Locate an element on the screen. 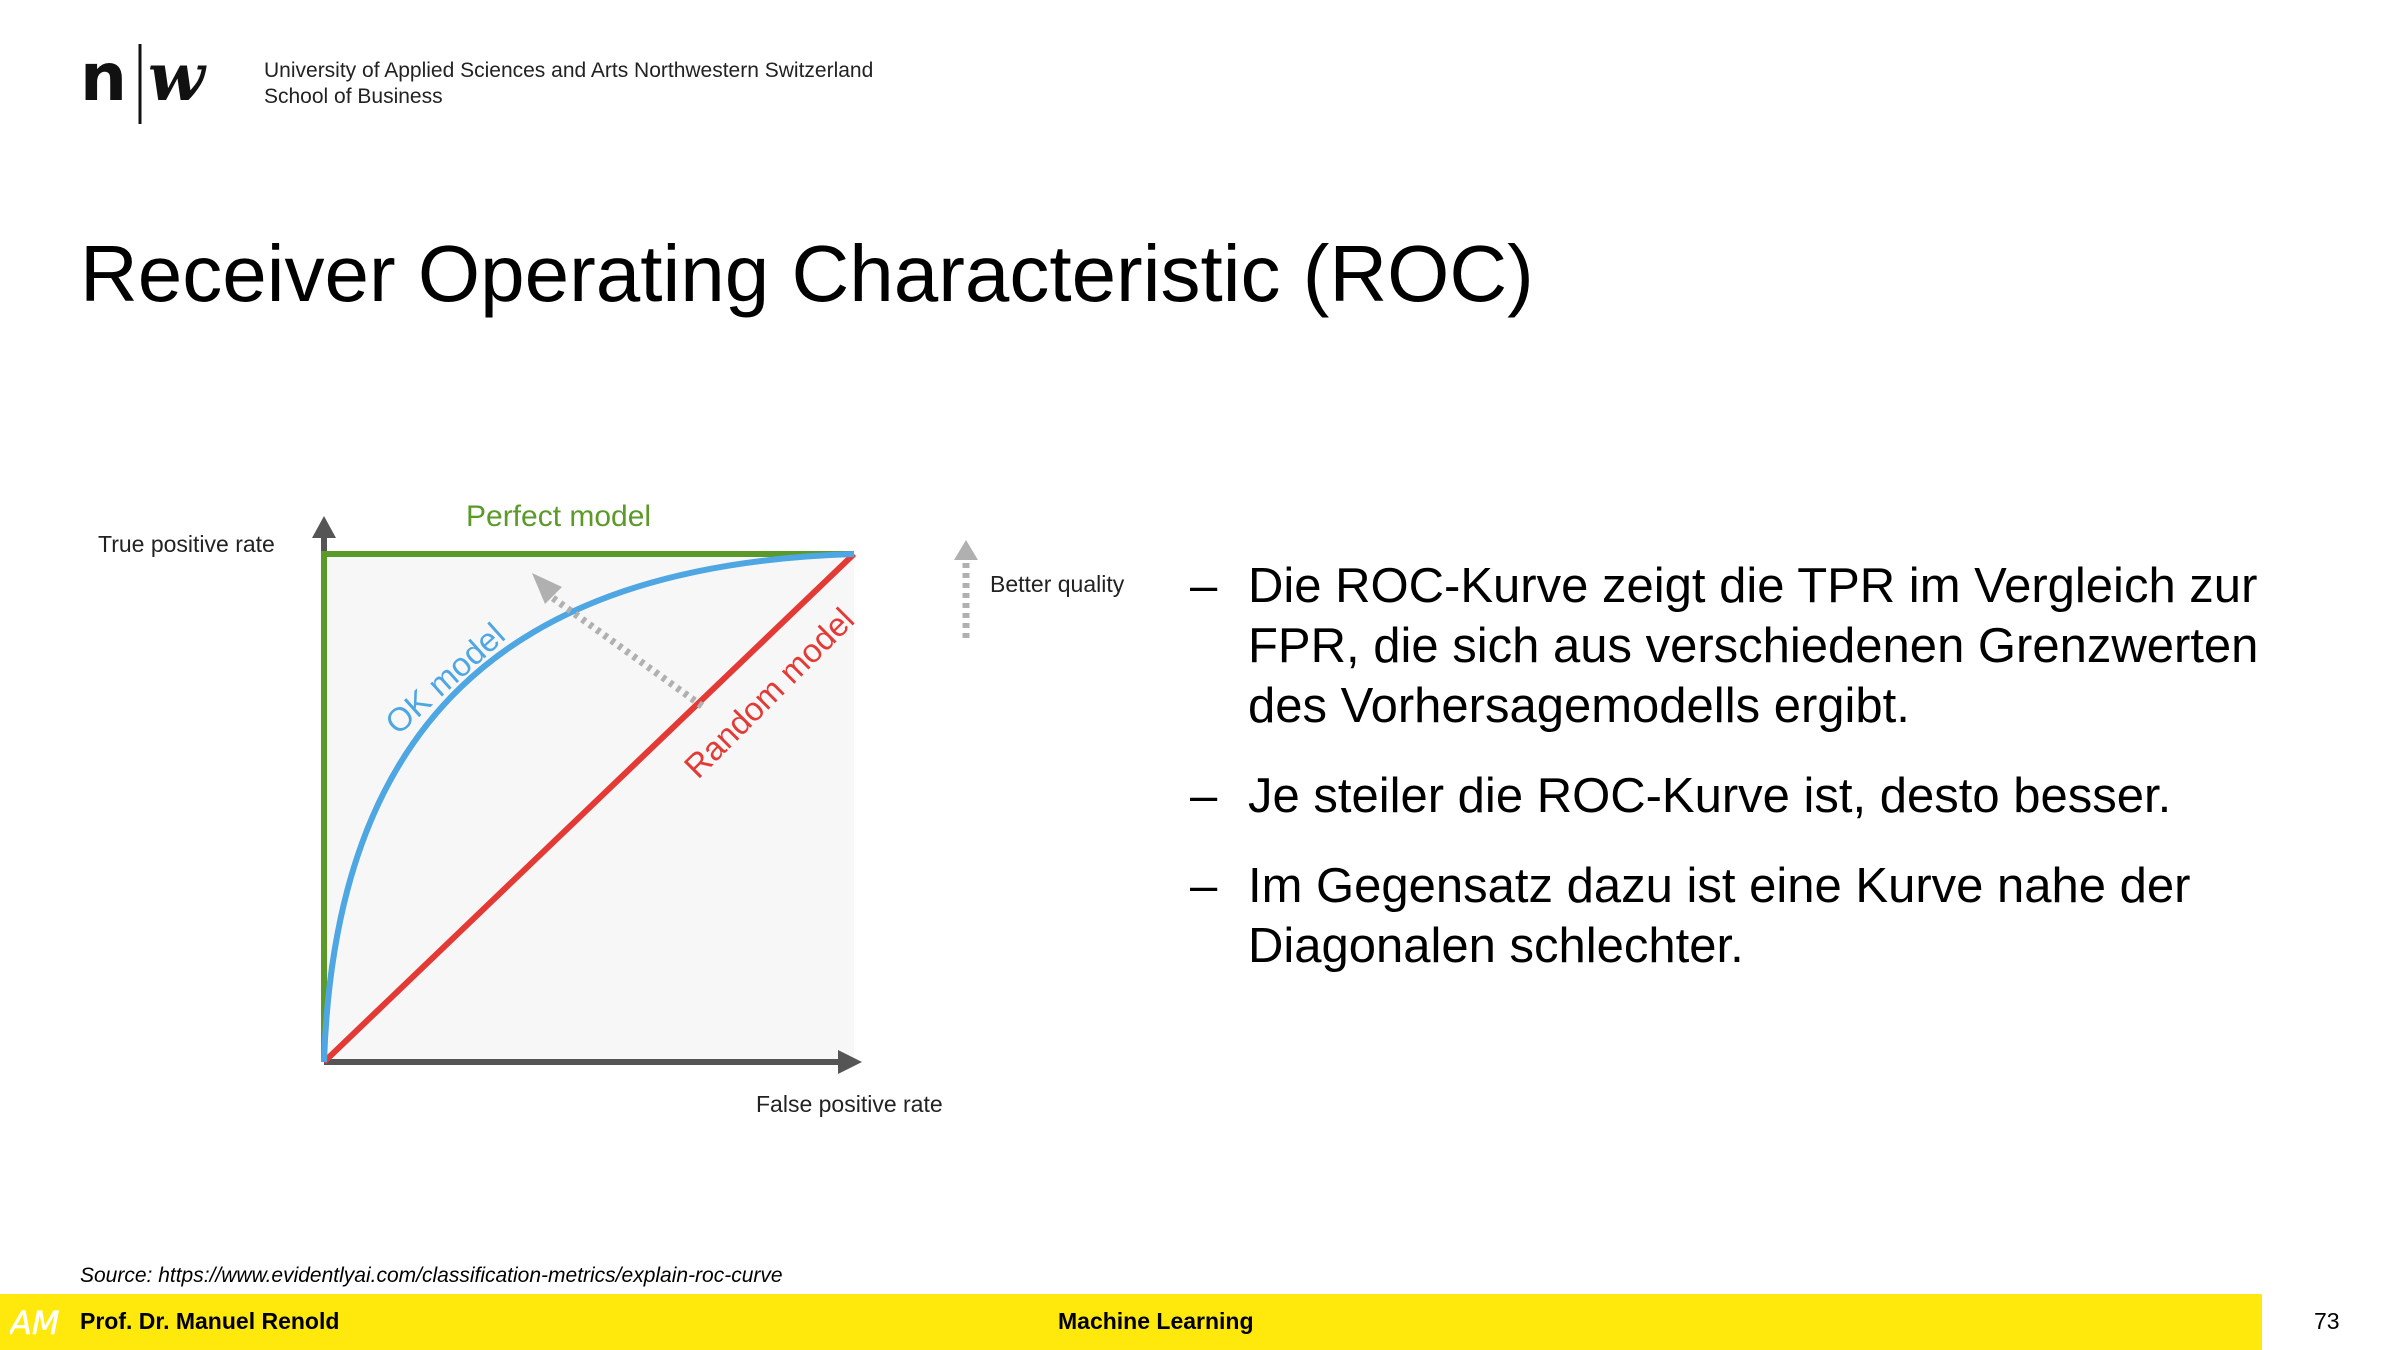  y-axis-arrow-icon is located at coordinates (324, 527).